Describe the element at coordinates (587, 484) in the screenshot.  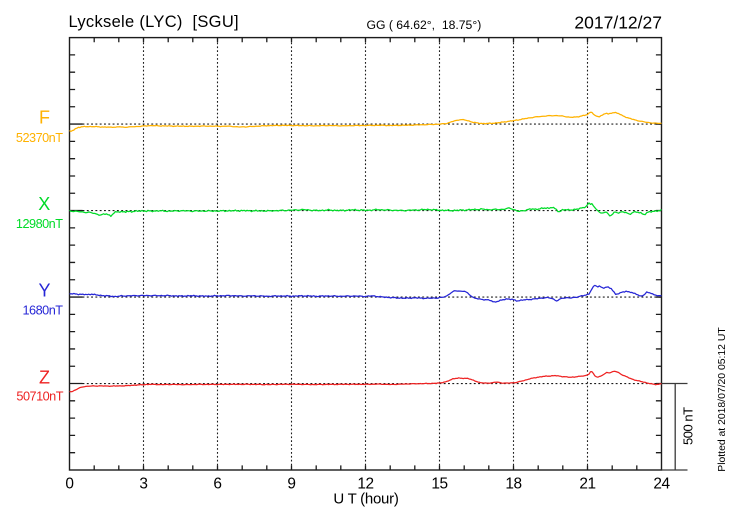
I see `svg-text: 21` at that location.